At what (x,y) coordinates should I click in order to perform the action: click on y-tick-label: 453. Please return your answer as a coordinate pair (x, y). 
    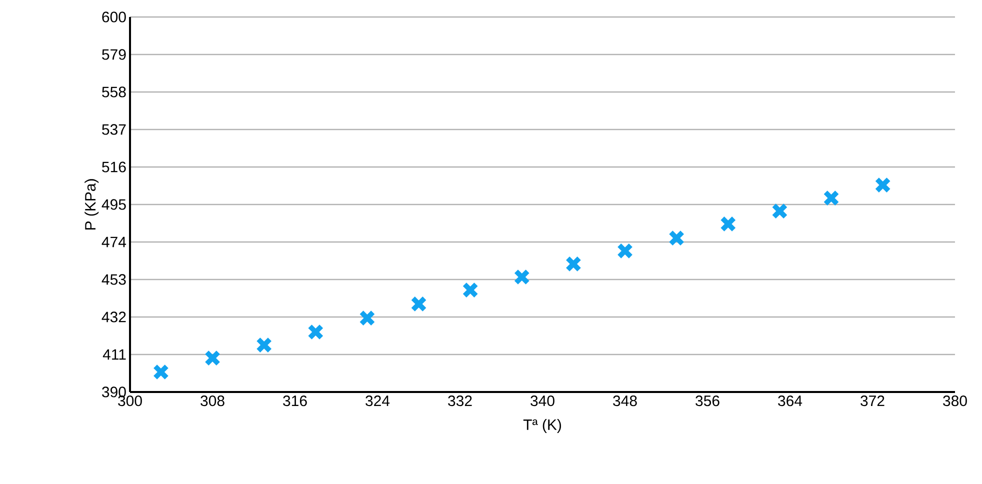
    Looking at the image, I should click on (114, 279).